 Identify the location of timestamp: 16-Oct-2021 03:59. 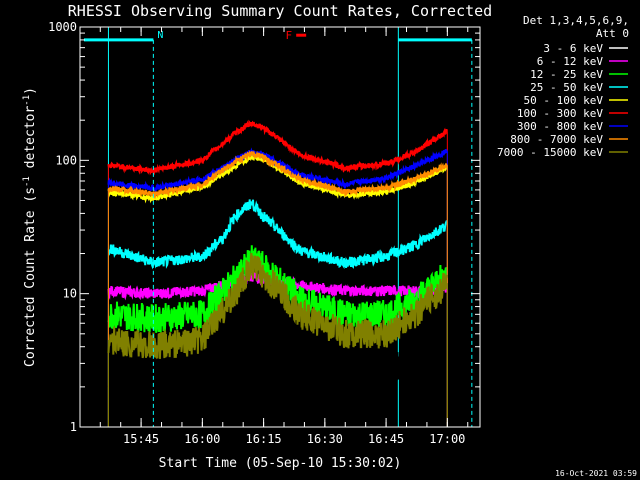
(596, 473).